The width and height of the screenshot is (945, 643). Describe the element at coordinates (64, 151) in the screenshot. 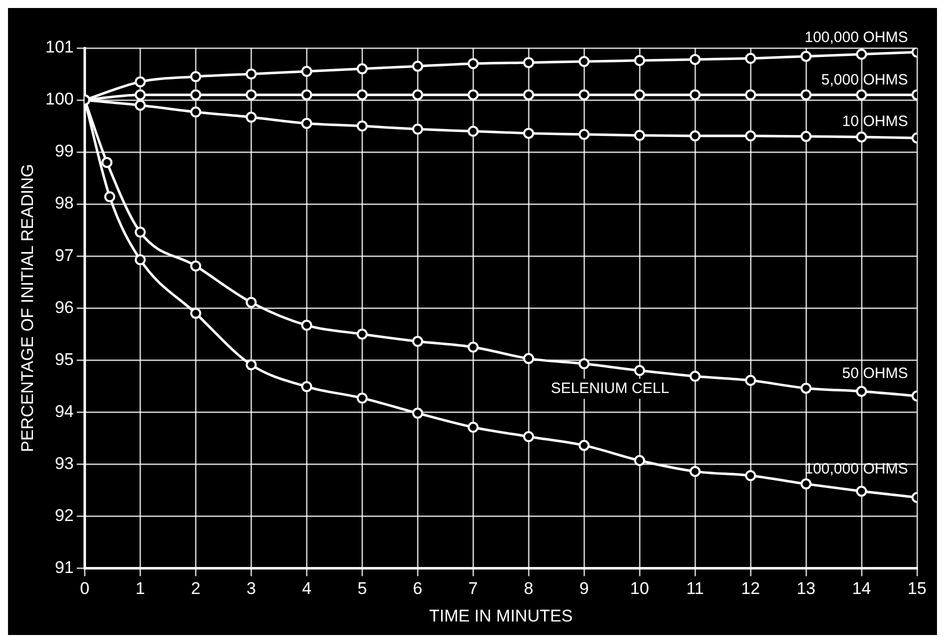

I see `y-tick-label: 99` at that location.